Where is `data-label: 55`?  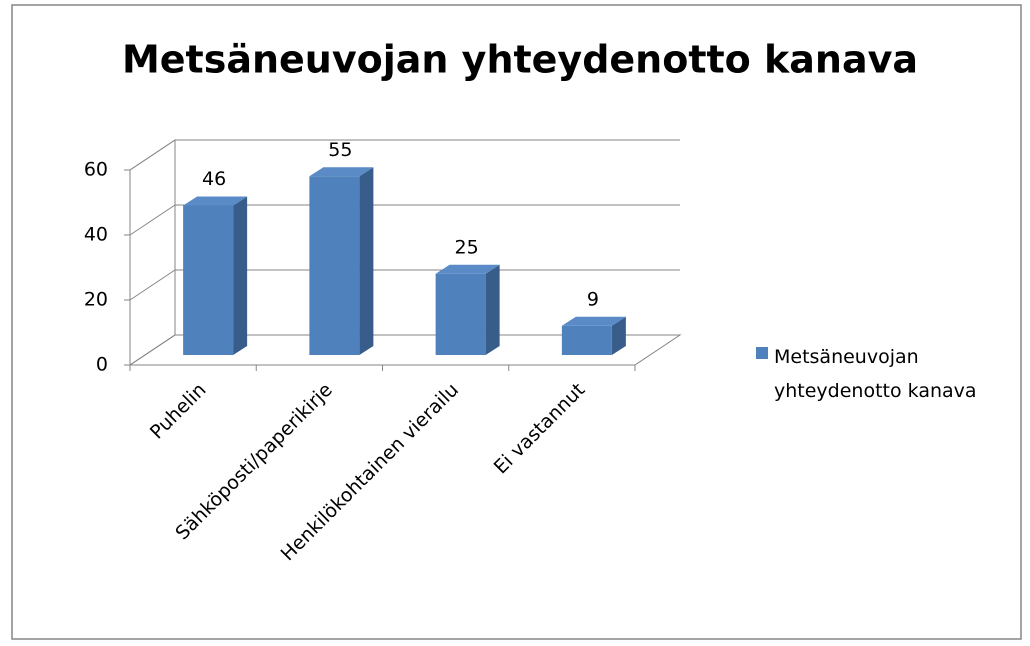 data-label: 55 is located at coordinates (340, 150).